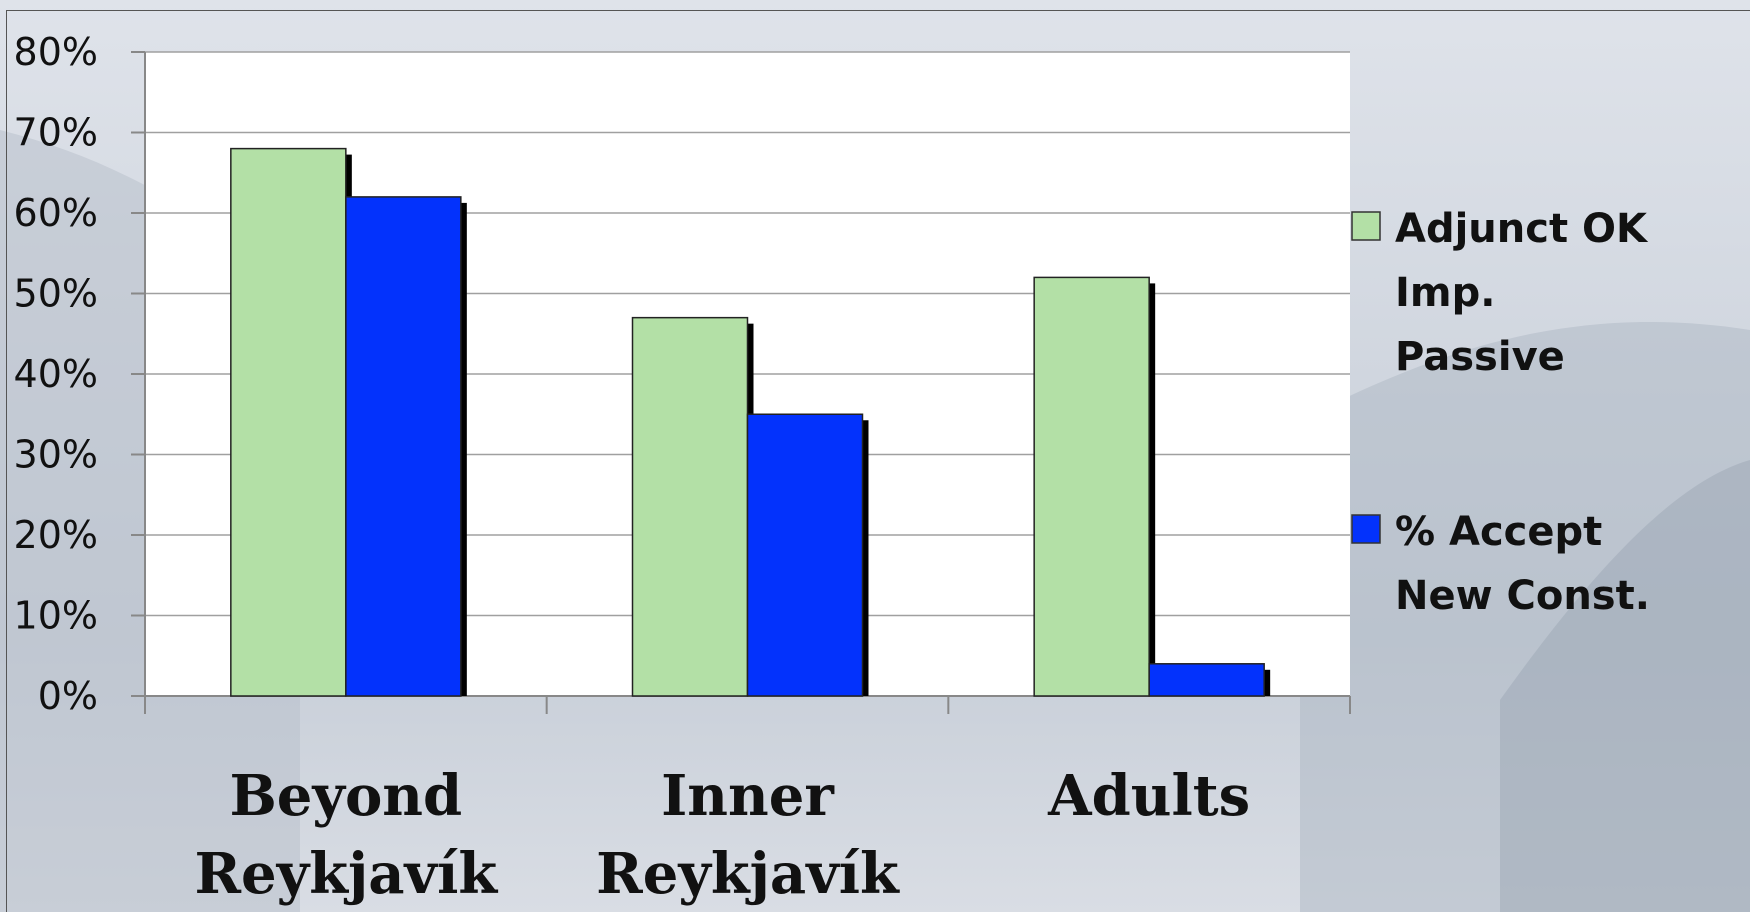 The height and width of the screenshot is (912, 1750). I want to click on legend: Adjunct OK Imp. Passive % Accept New Const., so click(1500, 412).